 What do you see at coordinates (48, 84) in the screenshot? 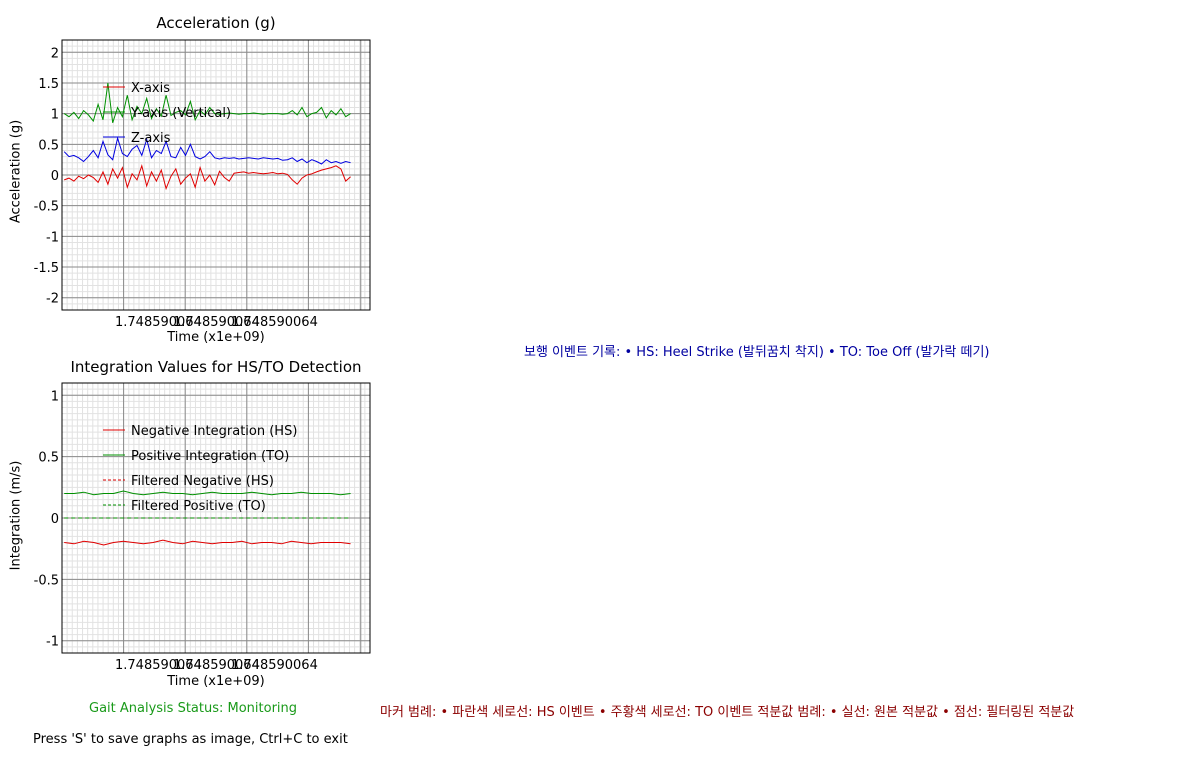
I see `y-tick-label: 1.5` at bounding box center [48, 84].